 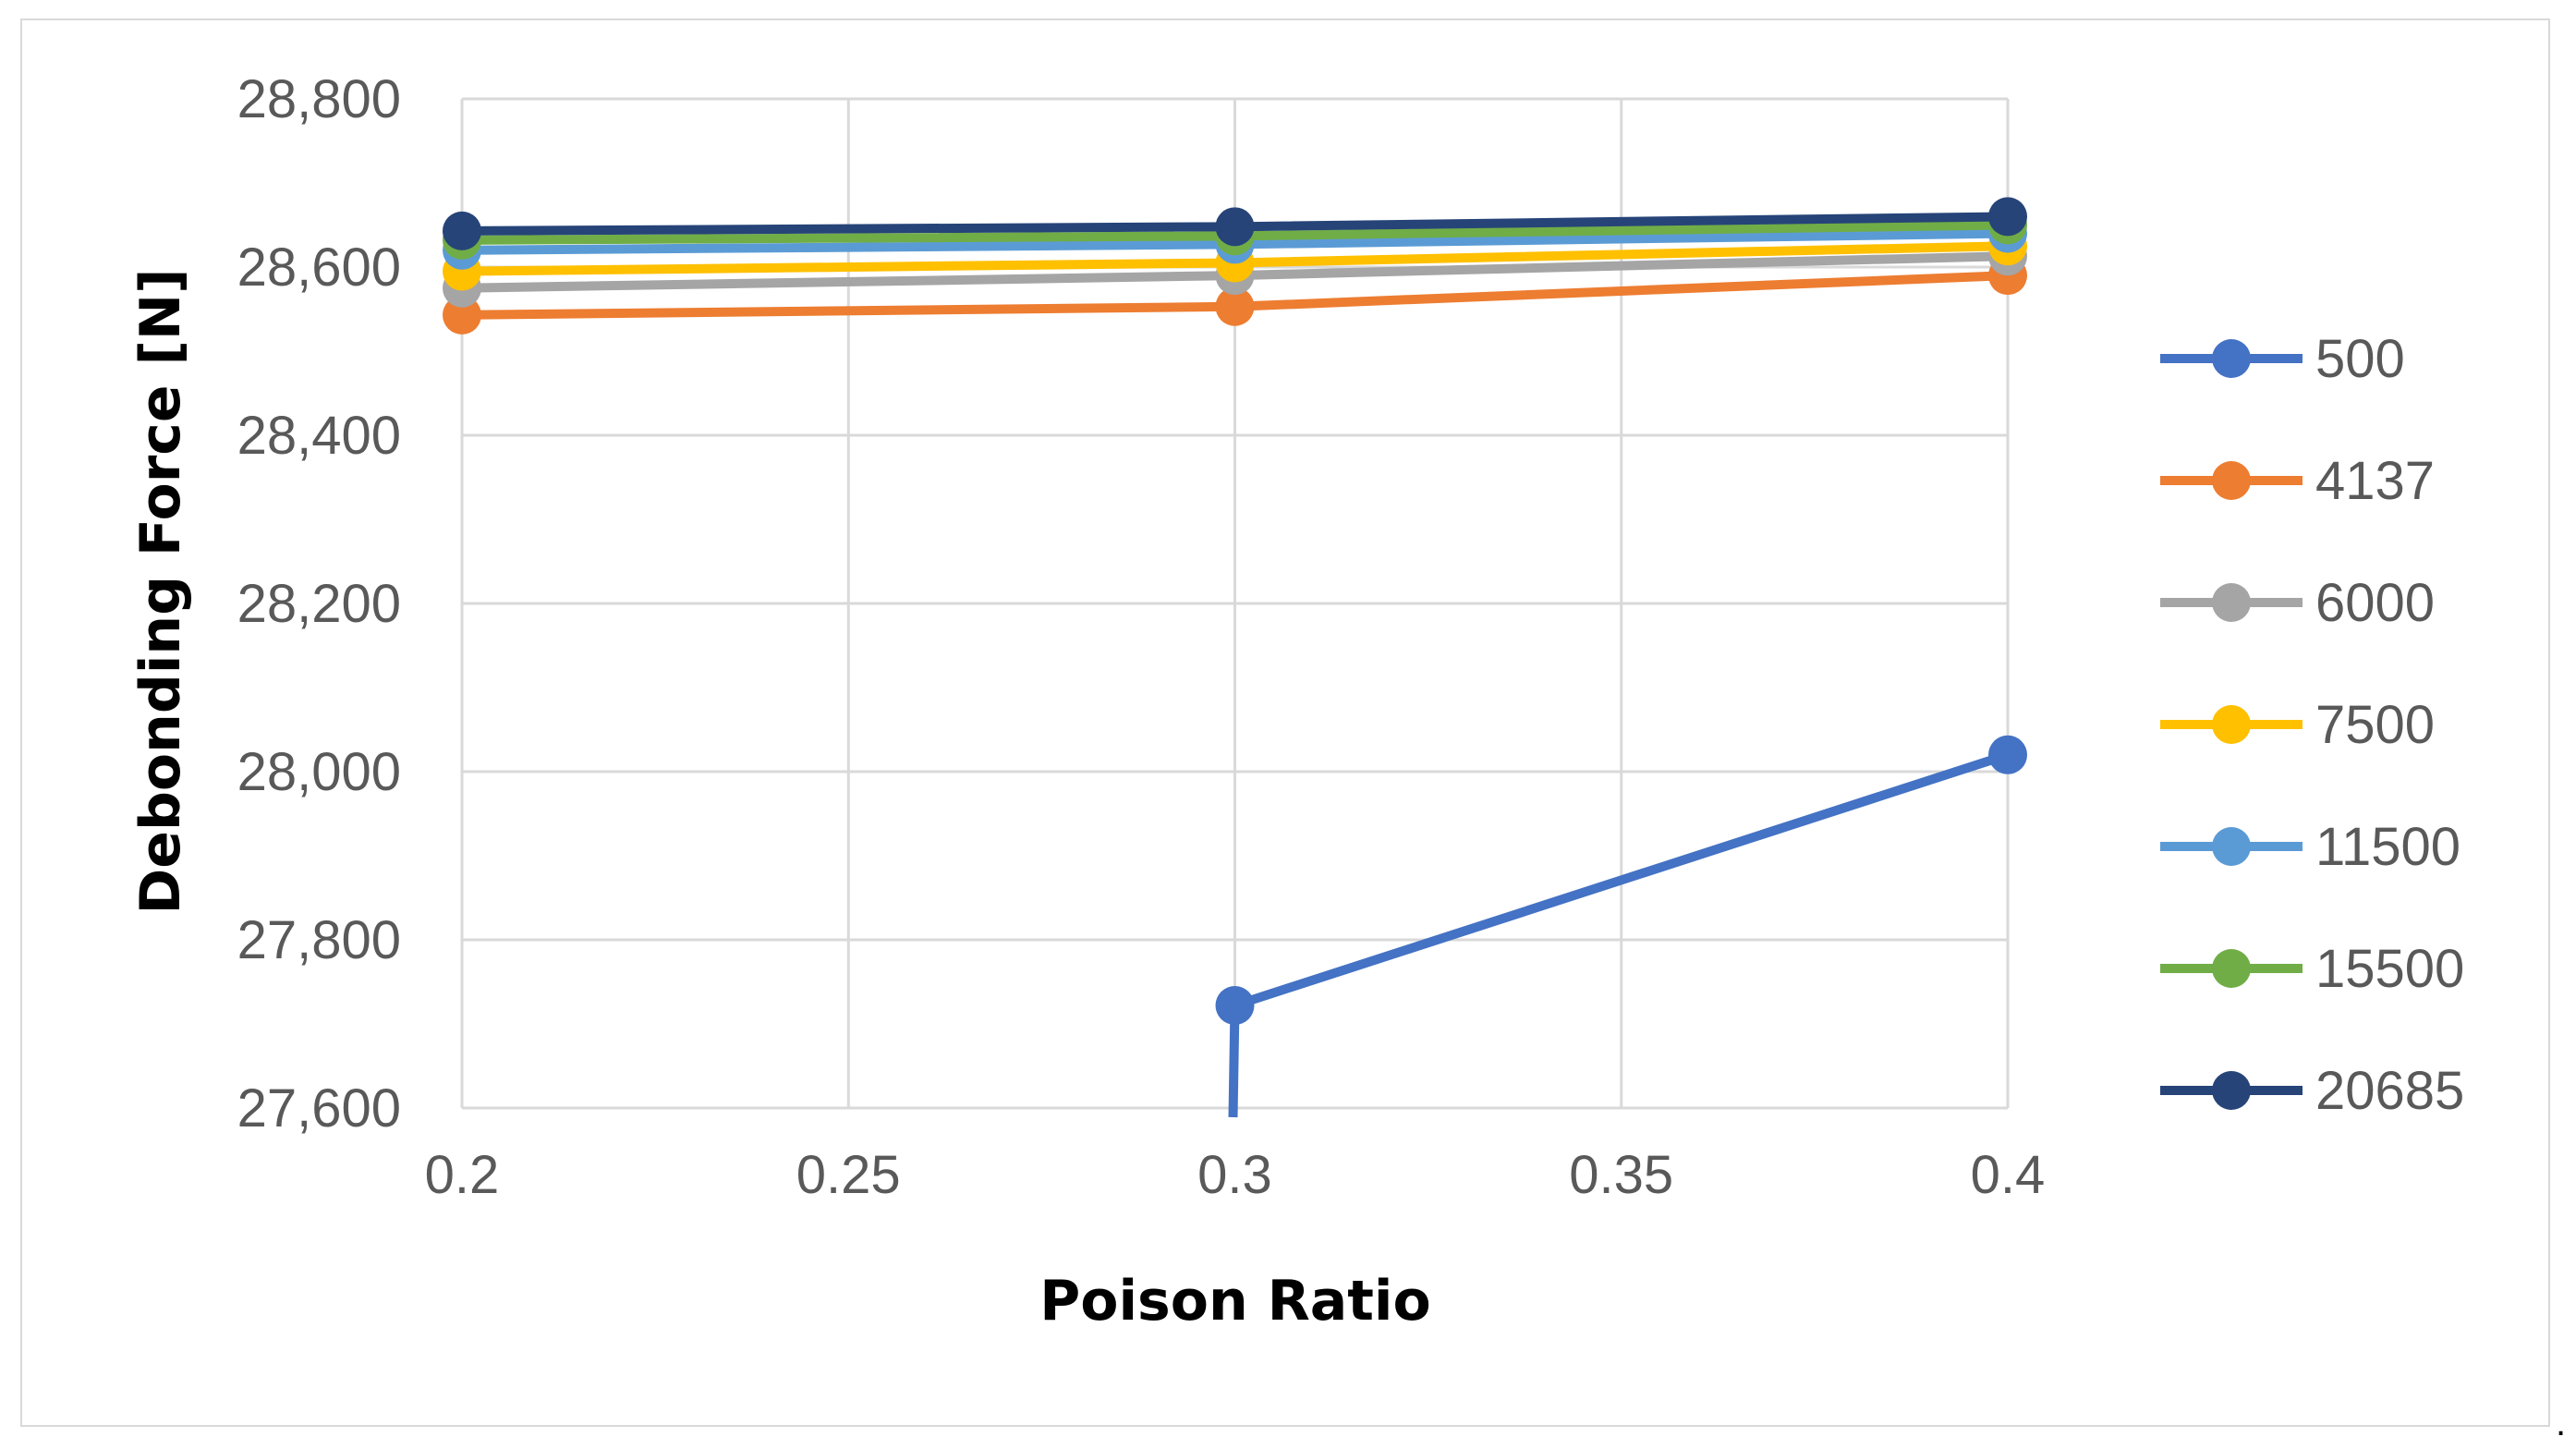 I want to click on legend-item-4137: 4137, so click(x=2297, y=481).